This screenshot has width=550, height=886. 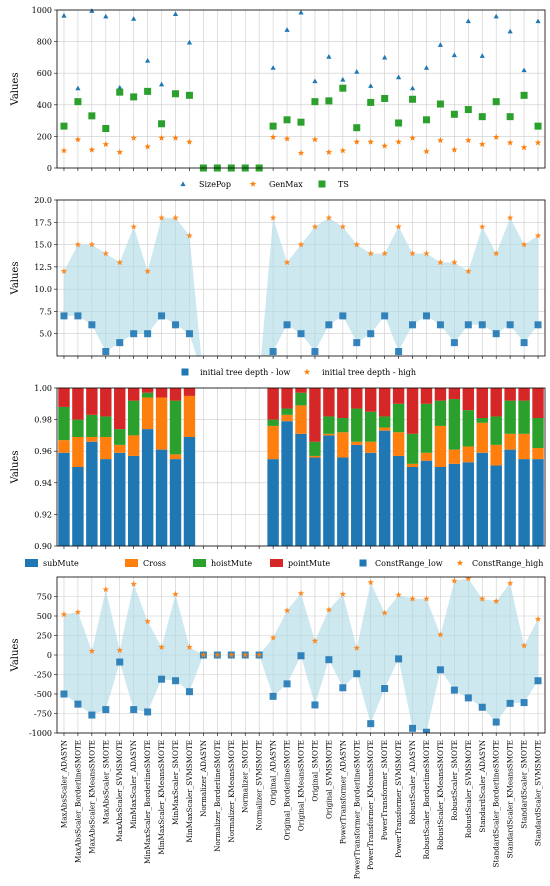 I want to click on y-tick-label: 0.96, so click(x=43, y=451).